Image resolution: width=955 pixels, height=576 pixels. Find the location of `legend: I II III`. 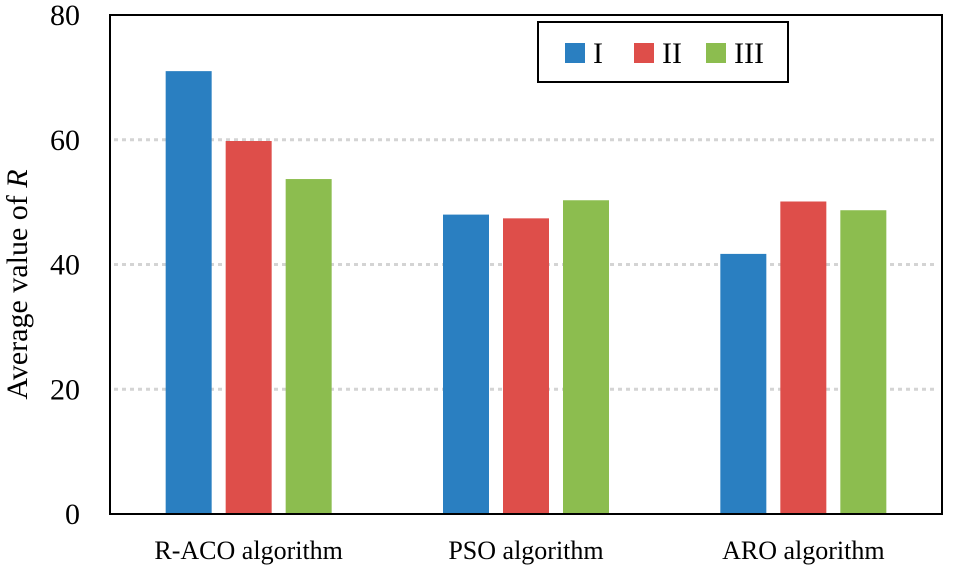

legend: I II III is located at coordinates (663, 52).